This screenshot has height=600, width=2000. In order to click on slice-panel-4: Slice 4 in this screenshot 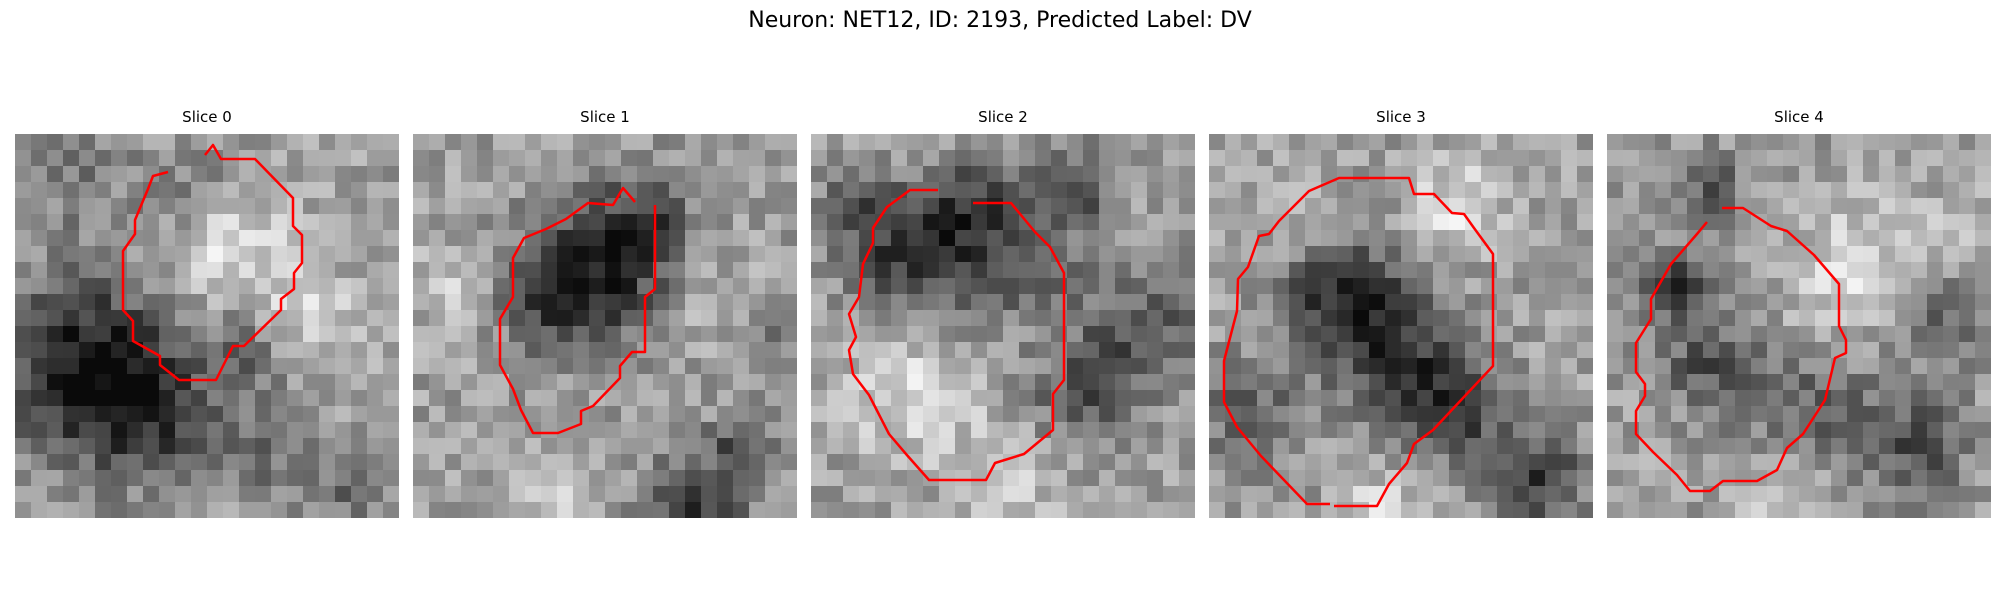, I will do `click(1799, 313)`.